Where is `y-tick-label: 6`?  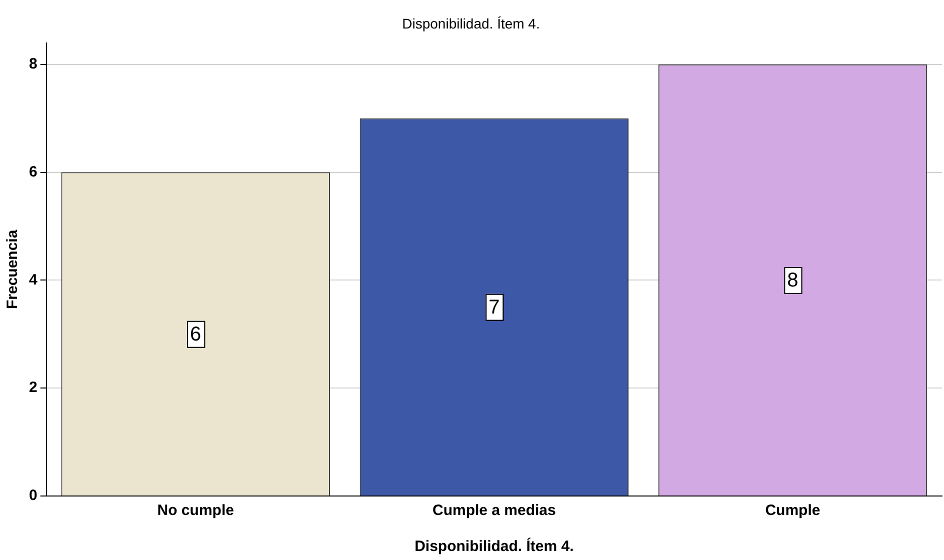
y-tick-label: 6 is located at coordinates (33, 171).